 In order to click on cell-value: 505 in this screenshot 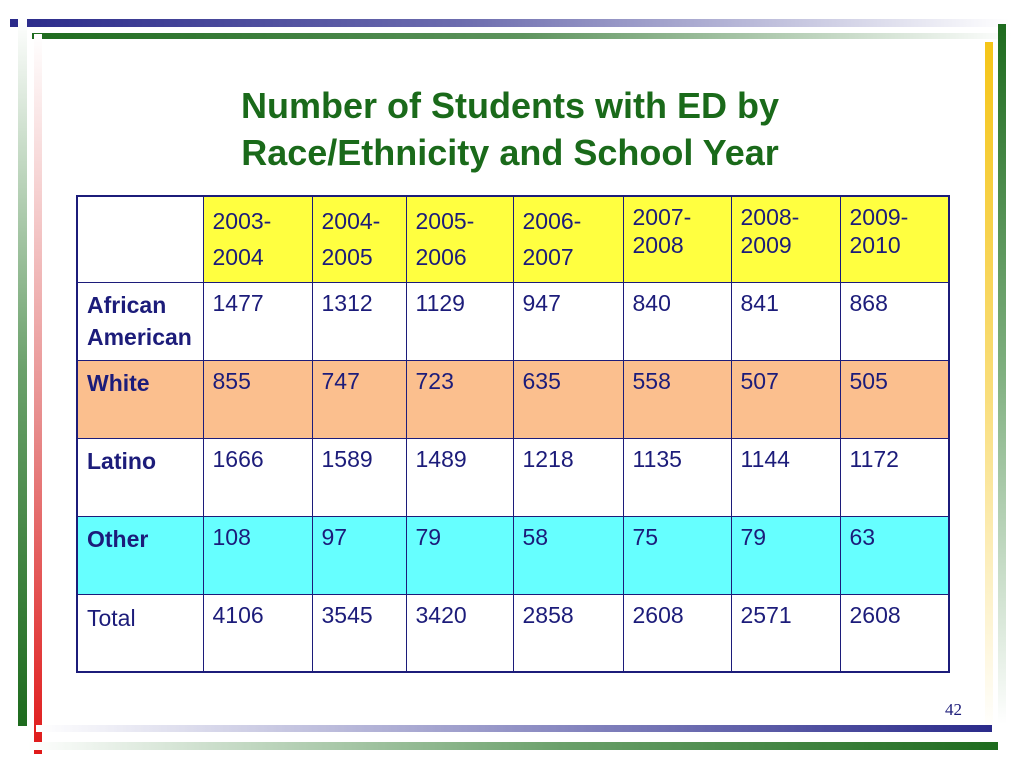, I will do `click(894, 399)`.